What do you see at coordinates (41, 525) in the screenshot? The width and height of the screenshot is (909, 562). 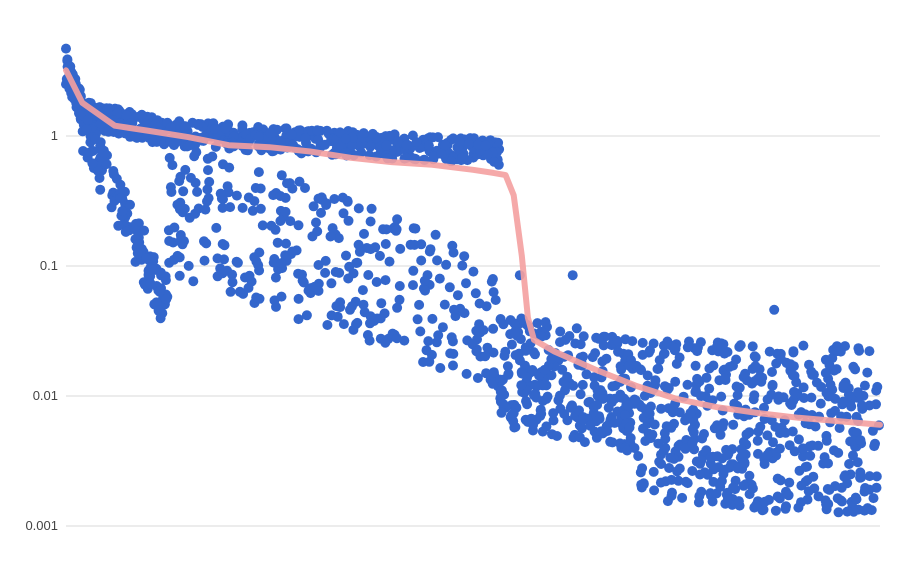 I see `y-tick-label: 0.001` at bounding box center [41, 525].